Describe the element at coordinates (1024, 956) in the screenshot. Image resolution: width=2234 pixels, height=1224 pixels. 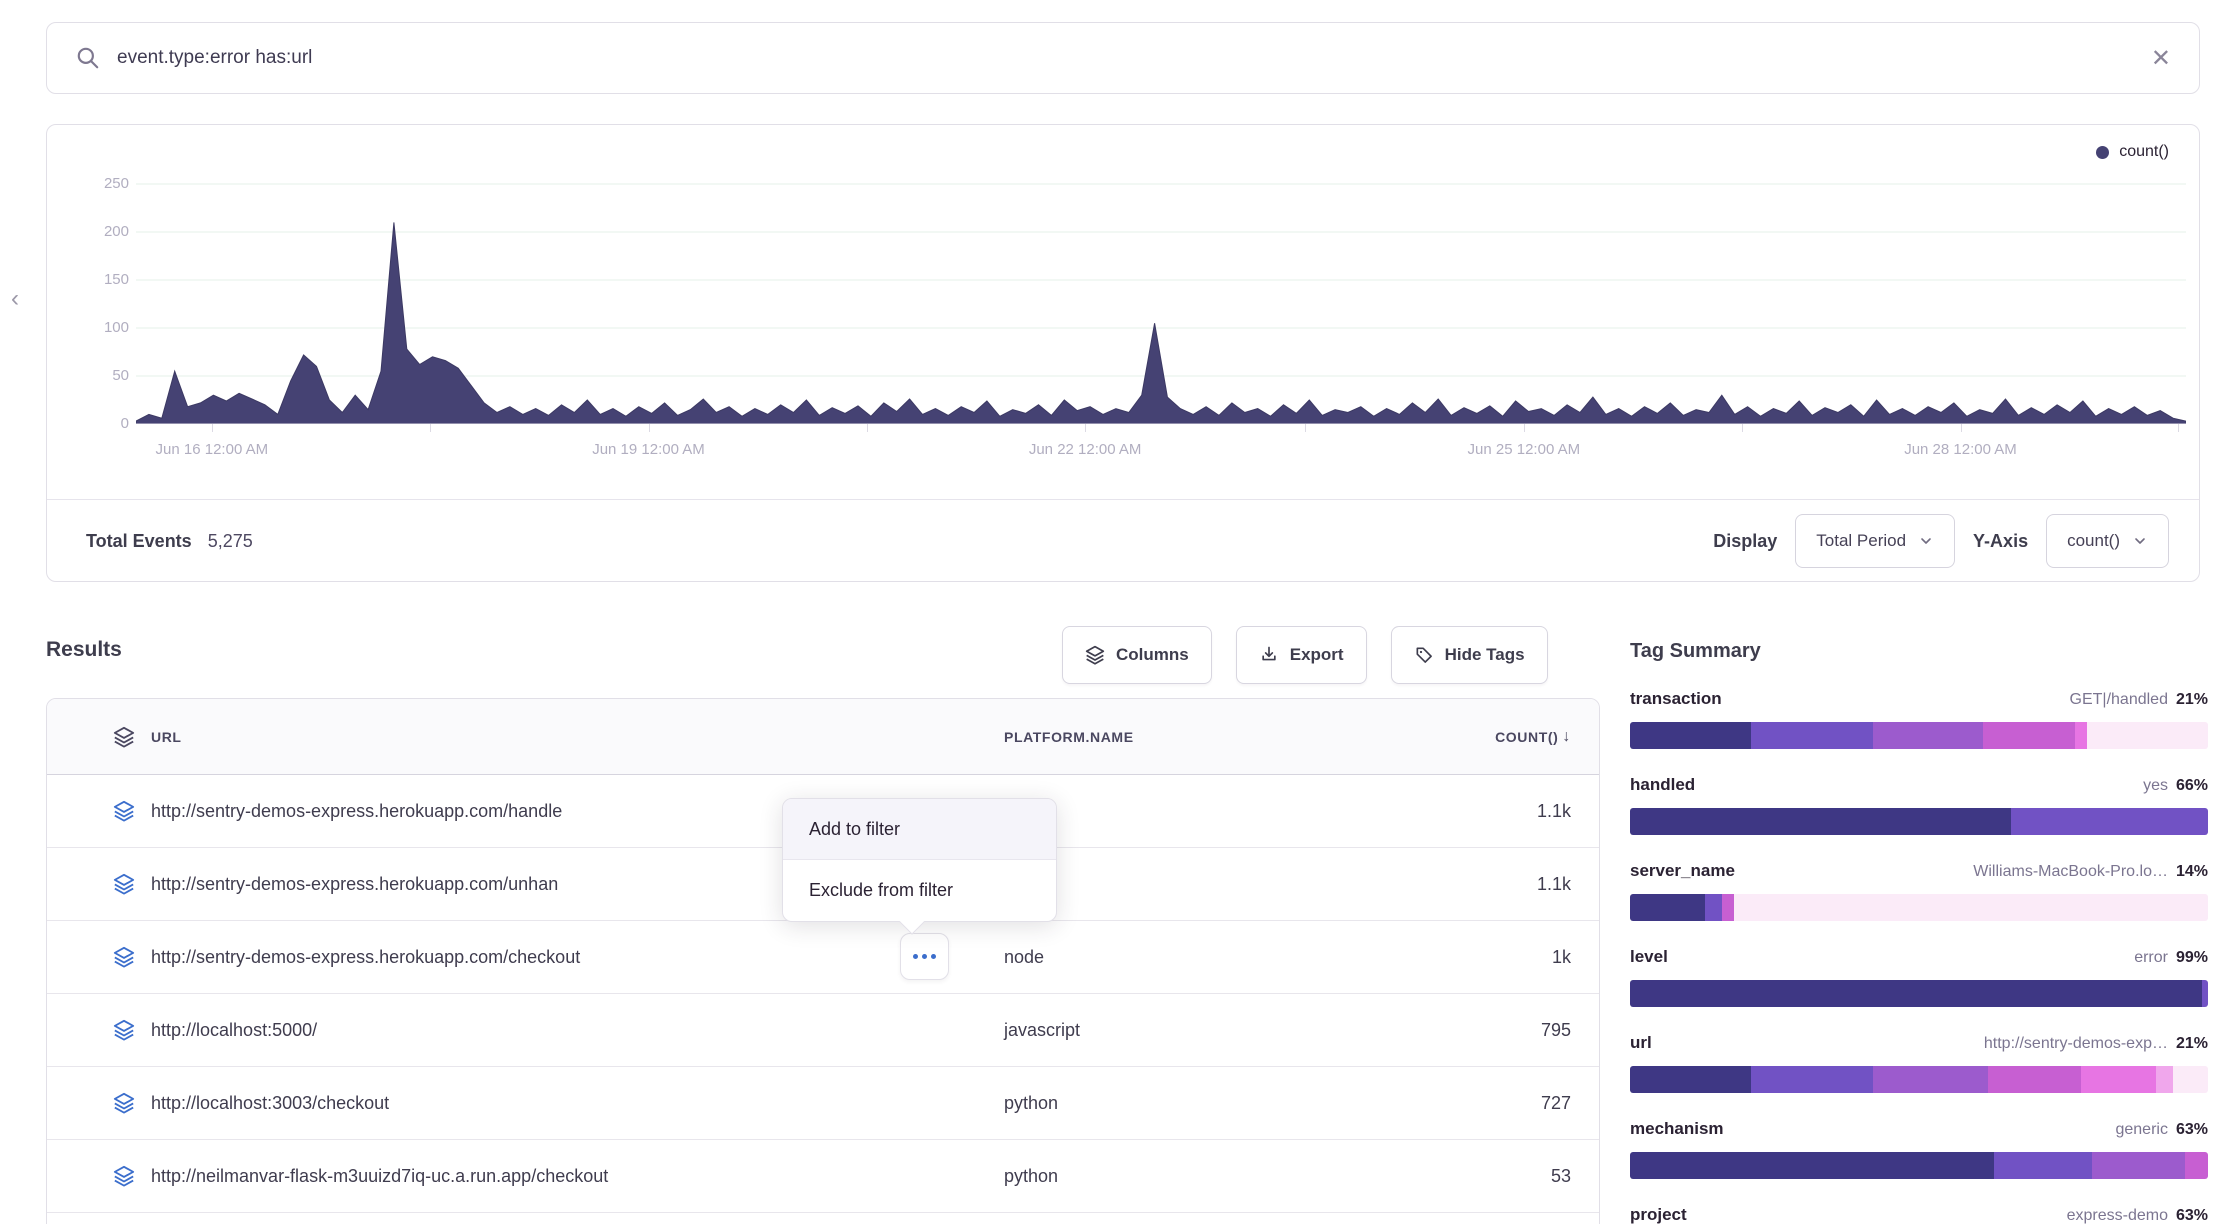
I see `platform-cell: node` at that location.